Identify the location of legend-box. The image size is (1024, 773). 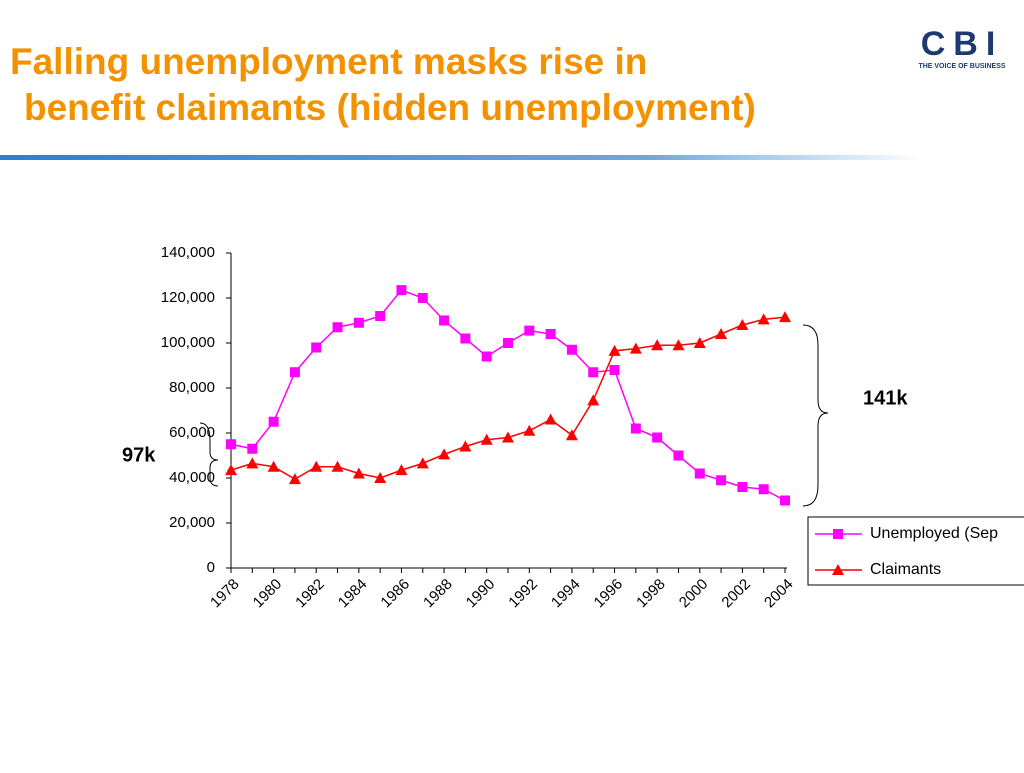
(915, 551).